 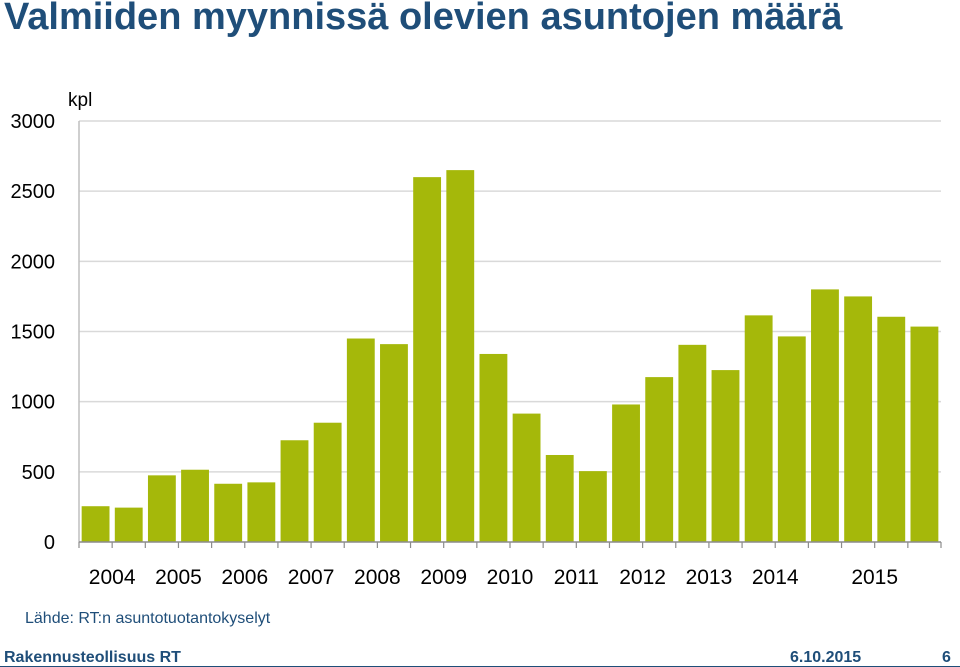 What do you see at coordinates (148, 618) in the screenshot?
I see `source-note: Lähde: RT:n asuntotuotantokyselyt` at bounding box center [148, 618].